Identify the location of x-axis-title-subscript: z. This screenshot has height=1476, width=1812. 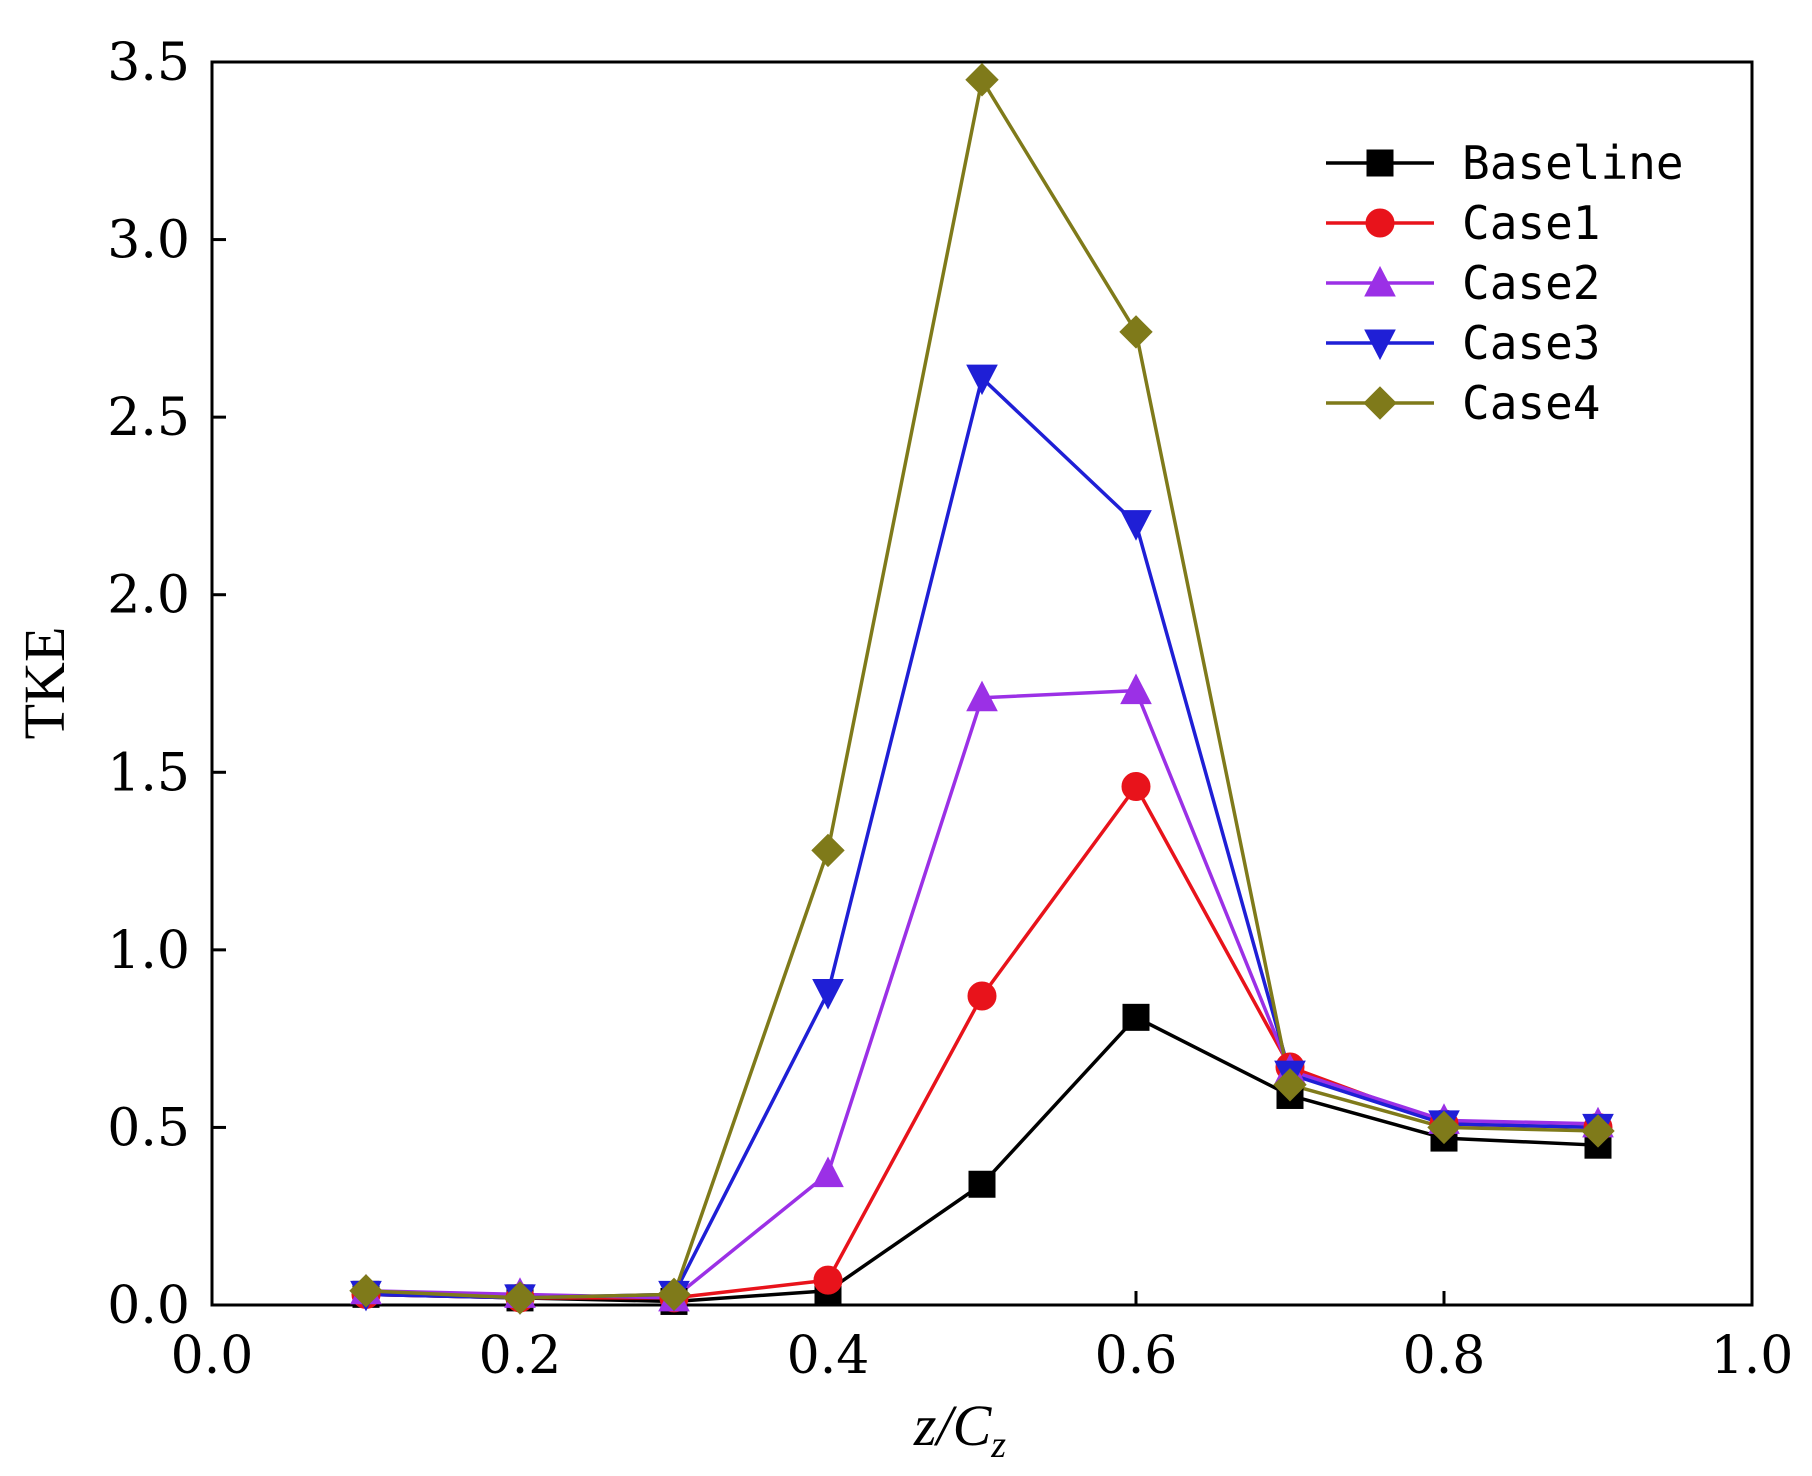
(998, 1445).